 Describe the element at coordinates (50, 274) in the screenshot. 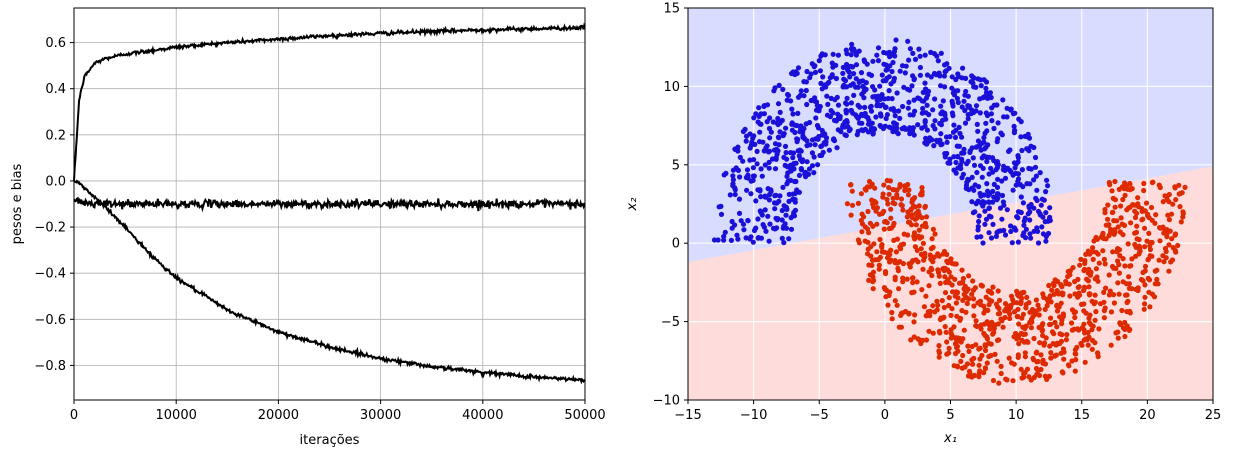

I see `y-tick-label: −0.4` at that location.